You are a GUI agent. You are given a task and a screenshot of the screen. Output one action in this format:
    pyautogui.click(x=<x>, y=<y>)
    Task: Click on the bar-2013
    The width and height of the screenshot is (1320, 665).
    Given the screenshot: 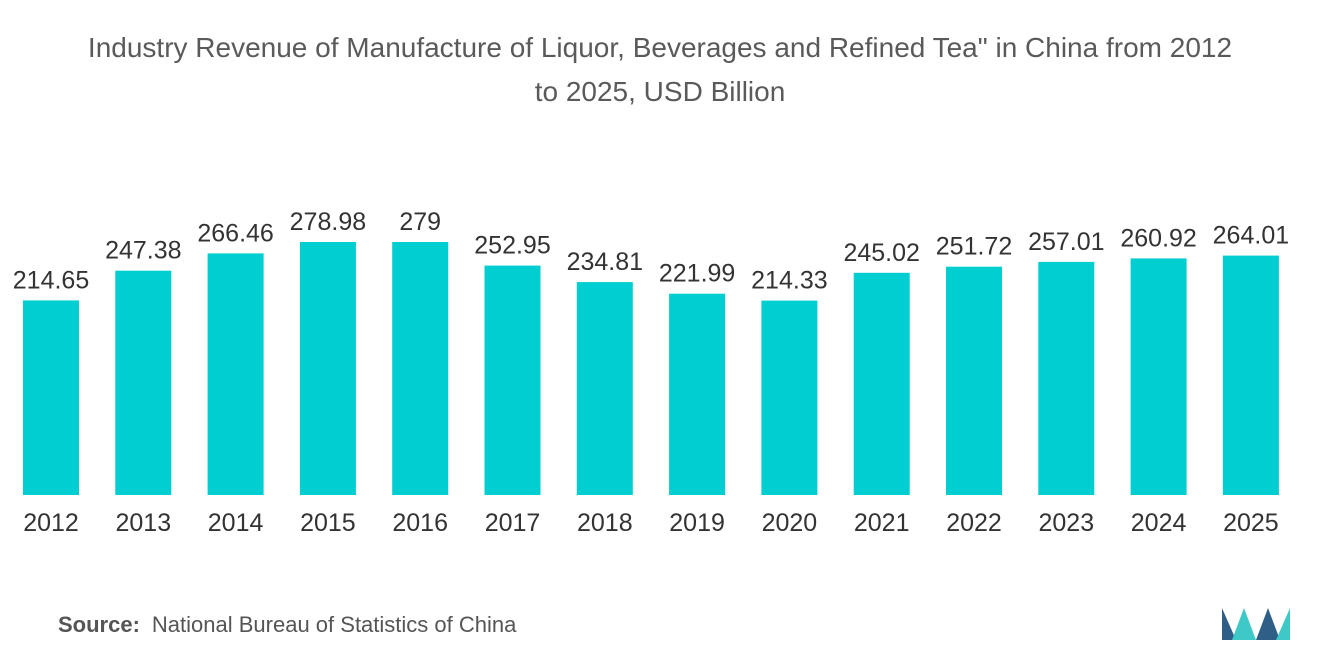 What is the action you would take?
    pyautogui.click(x=143, y=382)
    